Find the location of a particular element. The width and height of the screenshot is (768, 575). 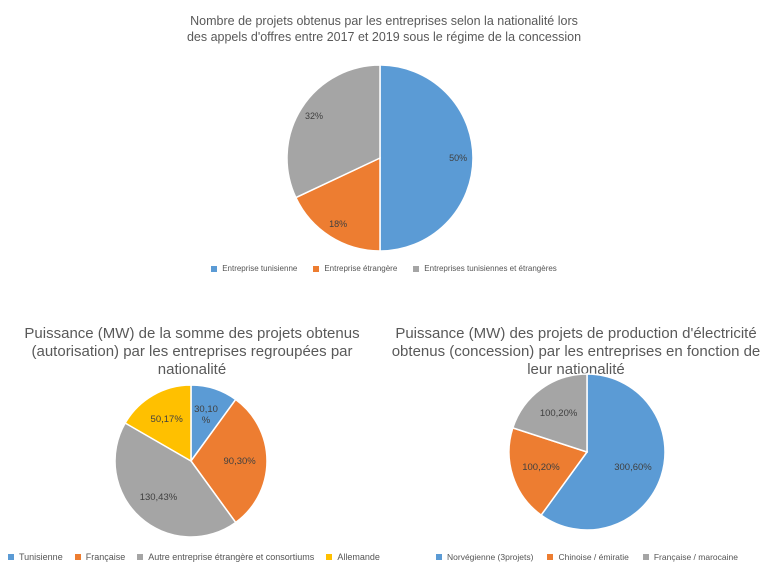

legend-label: Norvégienne (3projets) is located at coordinates (490, 557).